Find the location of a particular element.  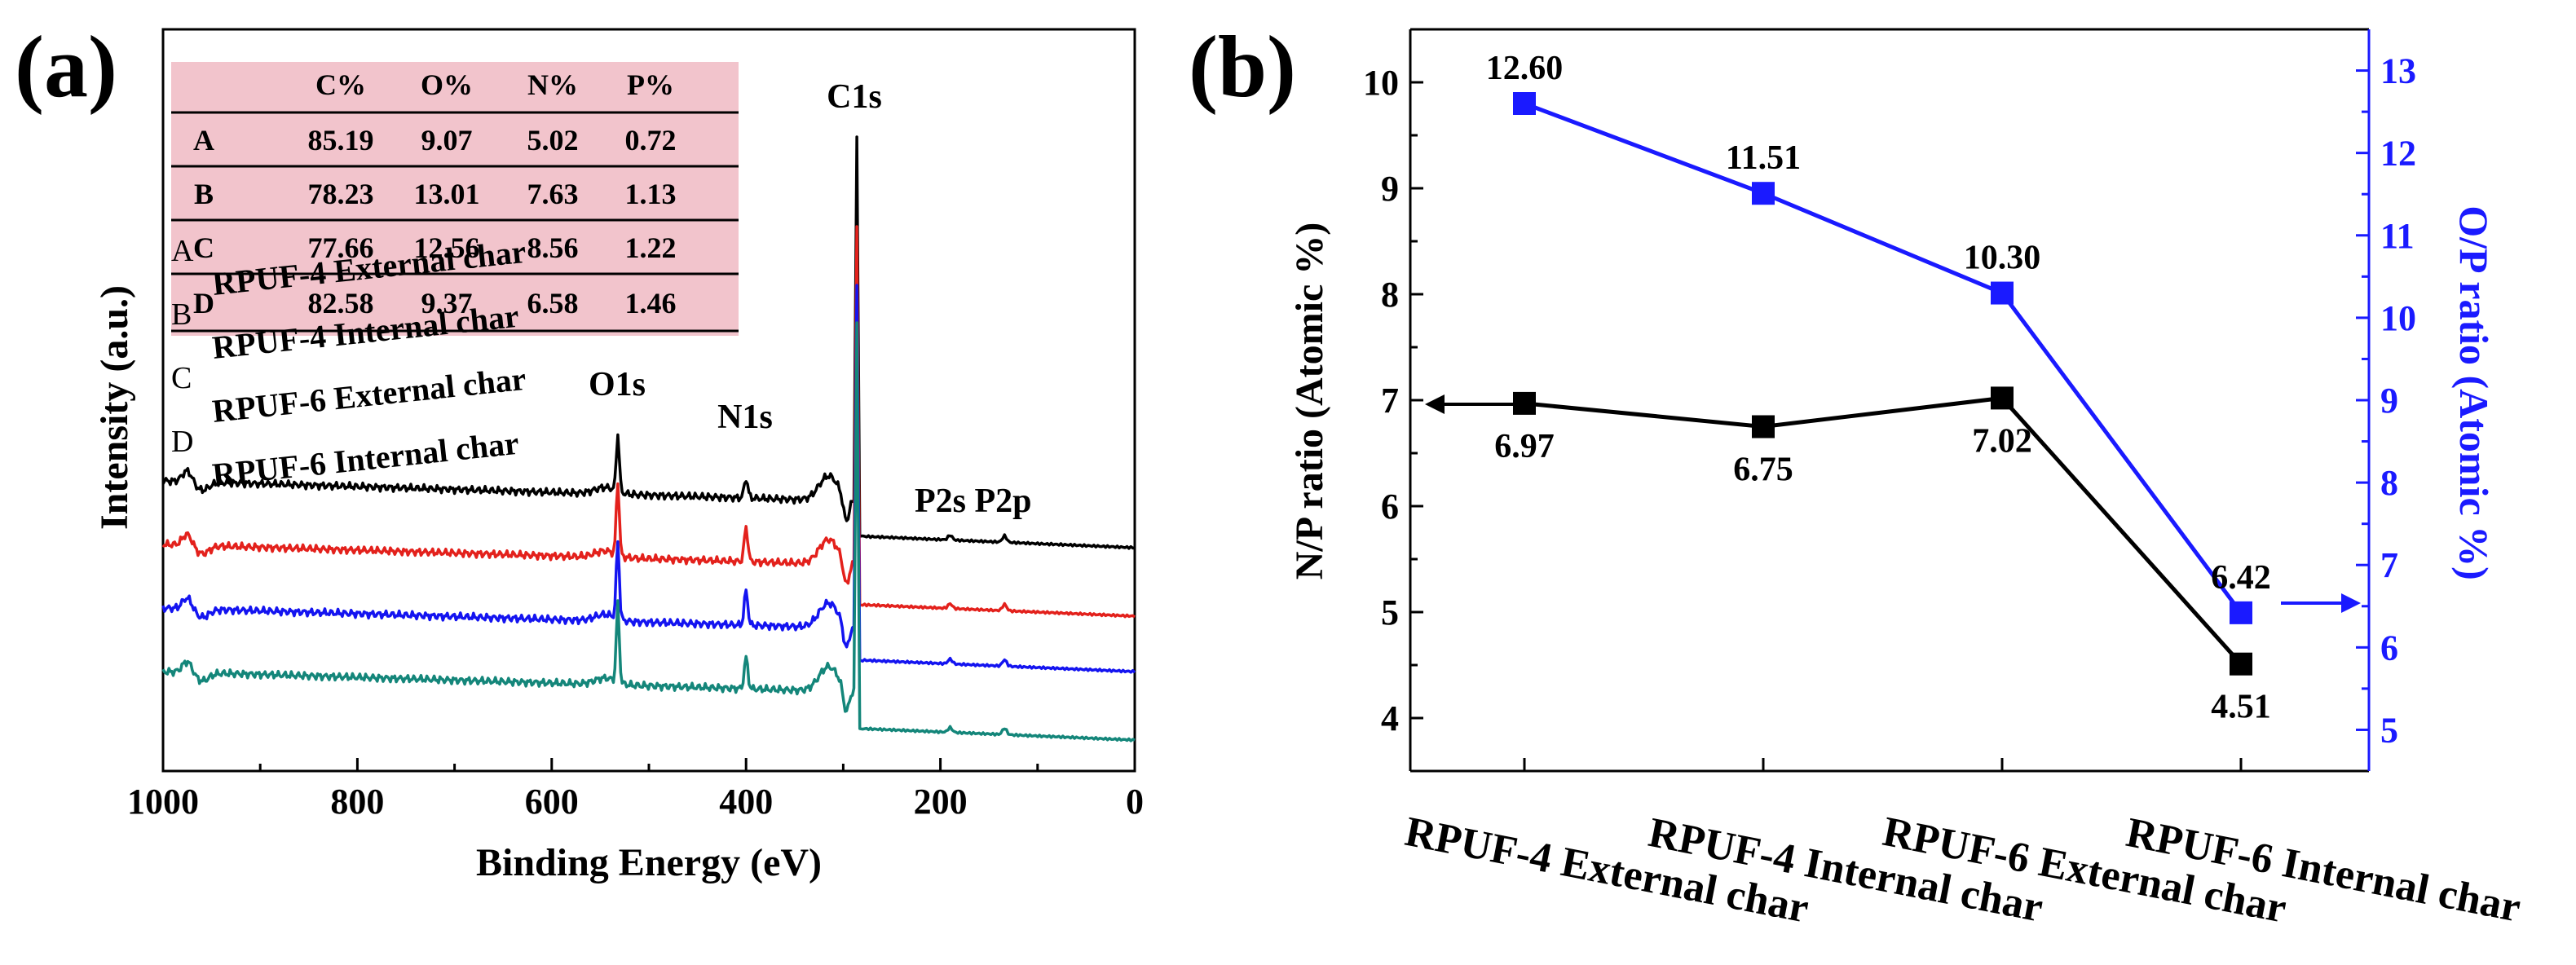

table-cell: 7.63 is located at coordinates (553, 194).